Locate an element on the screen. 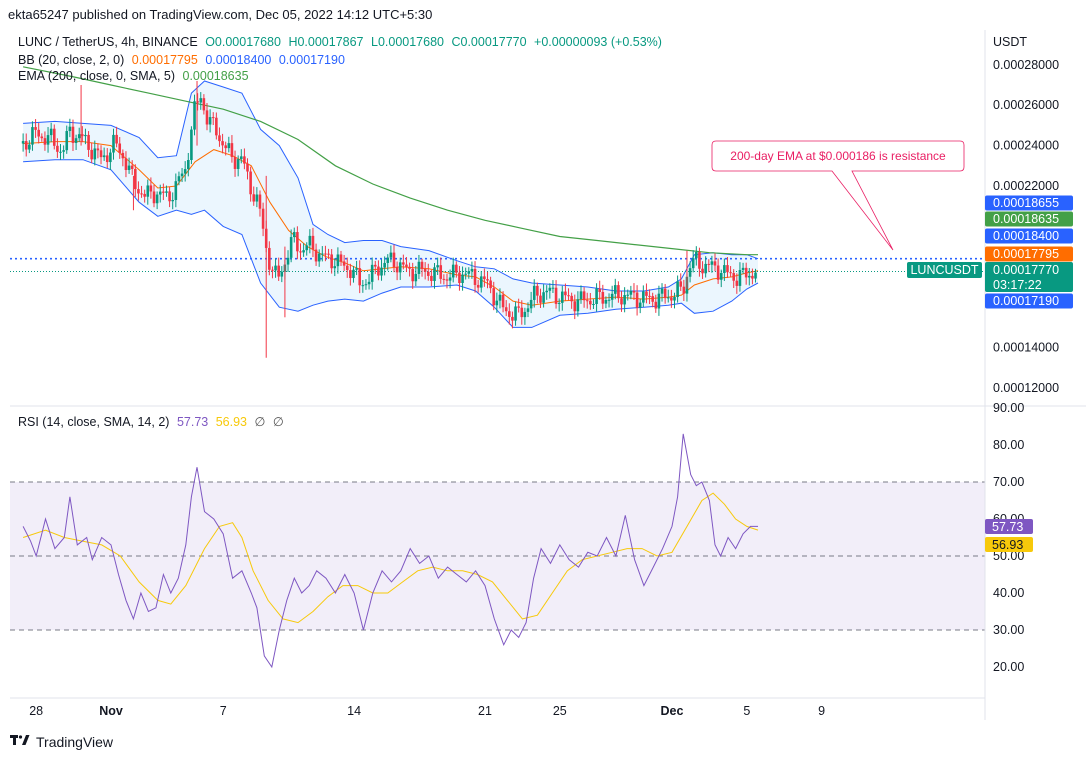 The image size is (1086, 759). legend-symbol: LUNC / TetherUS, 4h, BINANCE is located at coordinates (108, 42).